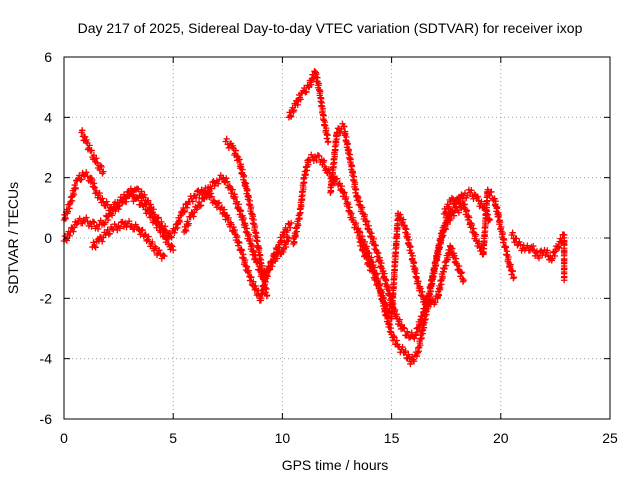 Image resolution: width=640 pixels, height=480 pixels. Describe the element at coordinates (13, 238) in the screenshot. I see `y-axis-label: SDTVAR / TECUs` at that location.